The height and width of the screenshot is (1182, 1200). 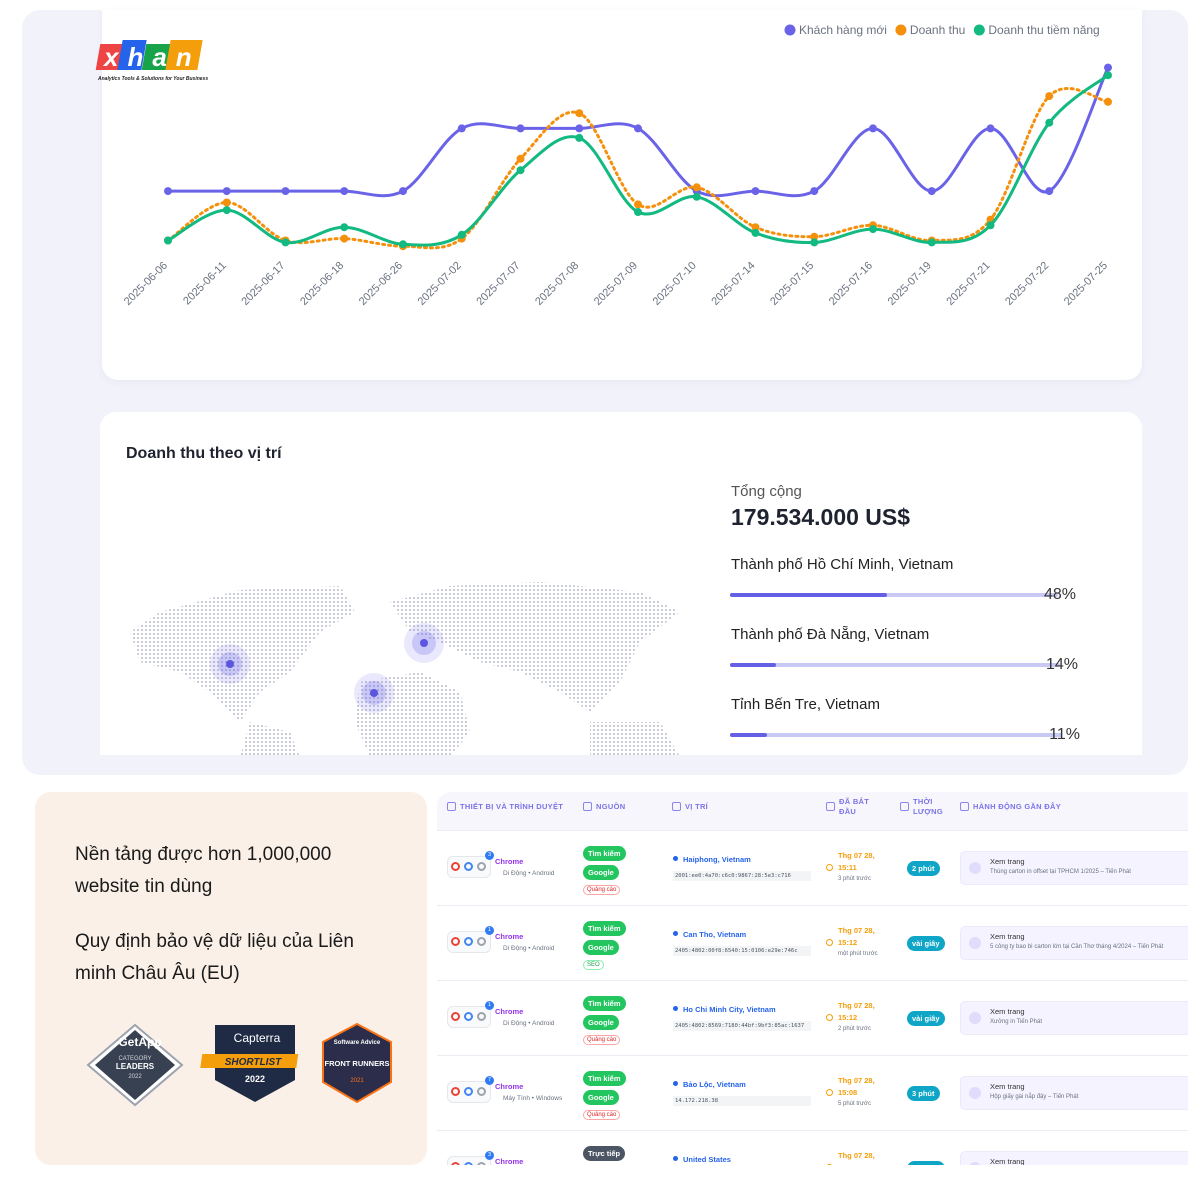 What do you see at coordinates (848, 1092) in the screenshot?
I see `start-time: 15:08` at bounding box center [848, 1092].